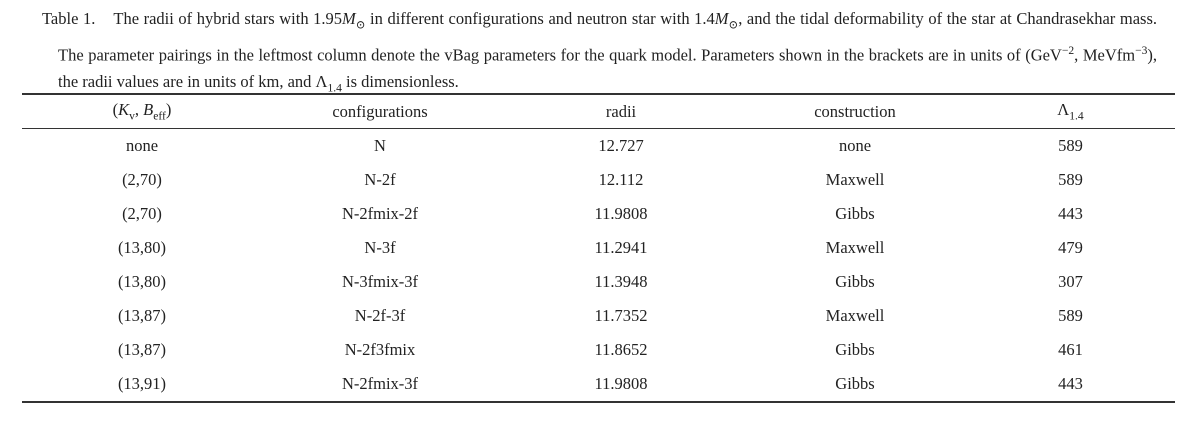 The height and width of the screenshot is (424, 1200). I want to click on table-cell: N-2f-3f, so click(380, 315).